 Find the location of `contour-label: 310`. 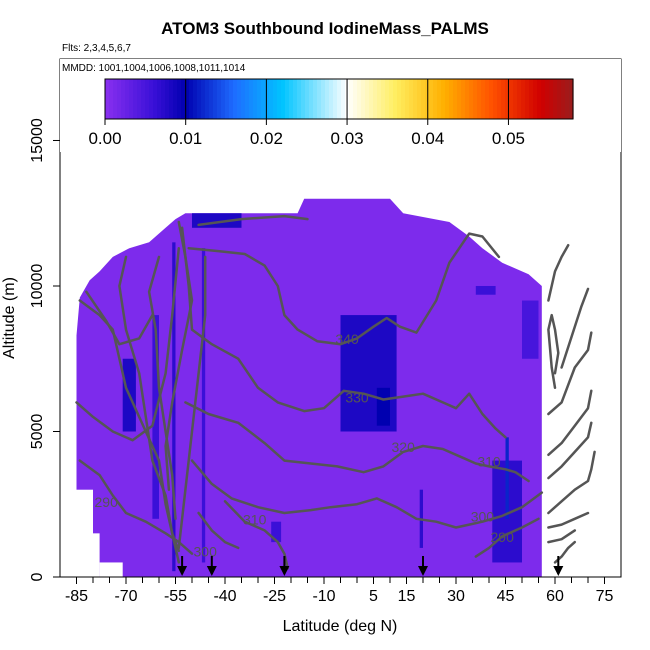

contour-label: 310 is located at coordinates (255, 520).